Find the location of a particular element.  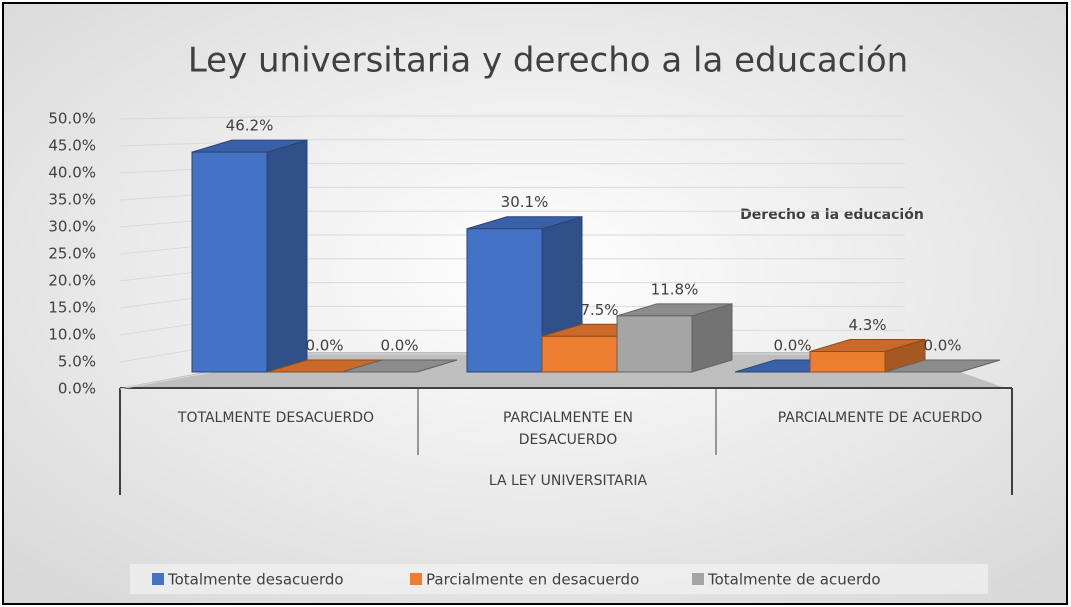

data-label: 46.2% is located at coordinates (250, 126).